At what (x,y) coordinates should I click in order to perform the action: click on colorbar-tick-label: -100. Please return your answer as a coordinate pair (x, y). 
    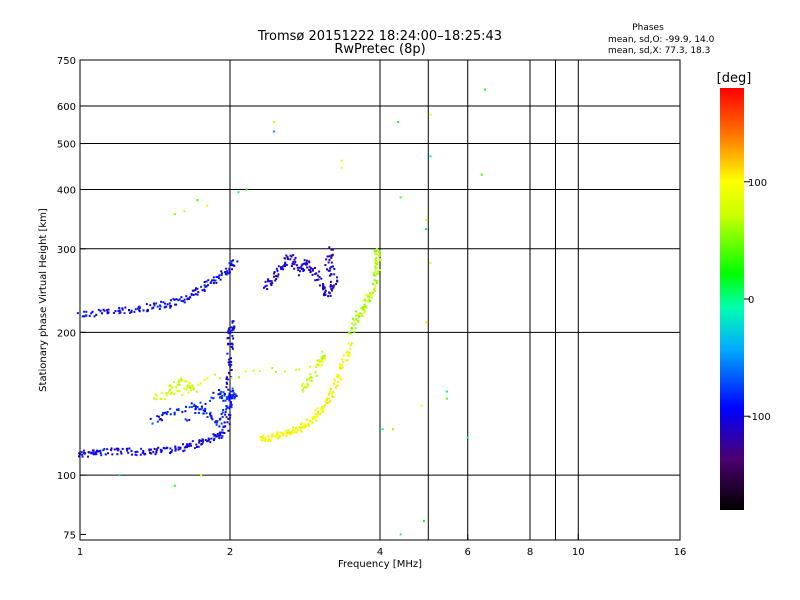
    Looking at the image, I should click on (759, 417).